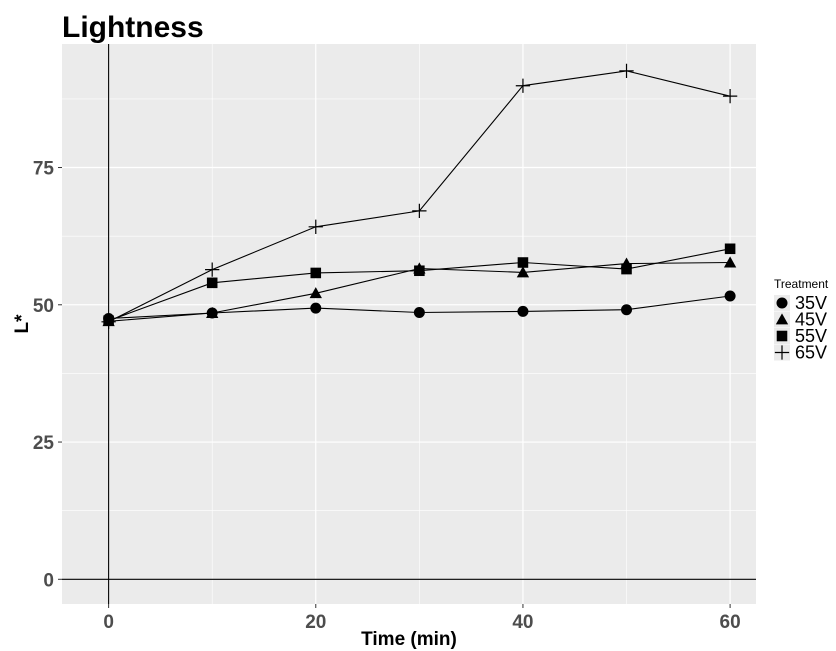  Describe the element at coordinates (801, 284) in the screenshot. I see `legend-title: Treatment` at that location.